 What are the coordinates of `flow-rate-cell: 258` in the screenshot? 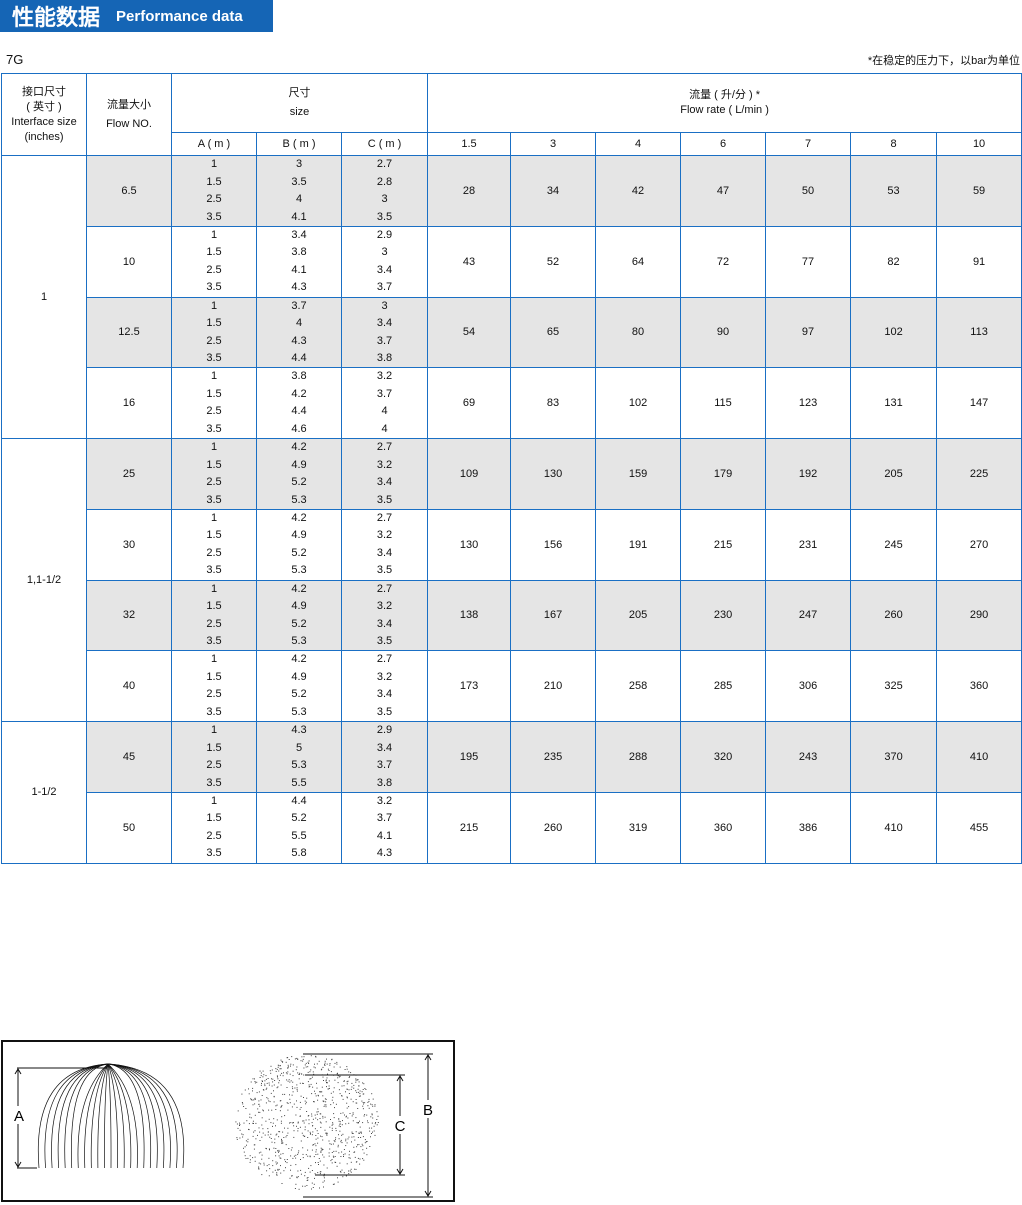 It's located at (638, 686).